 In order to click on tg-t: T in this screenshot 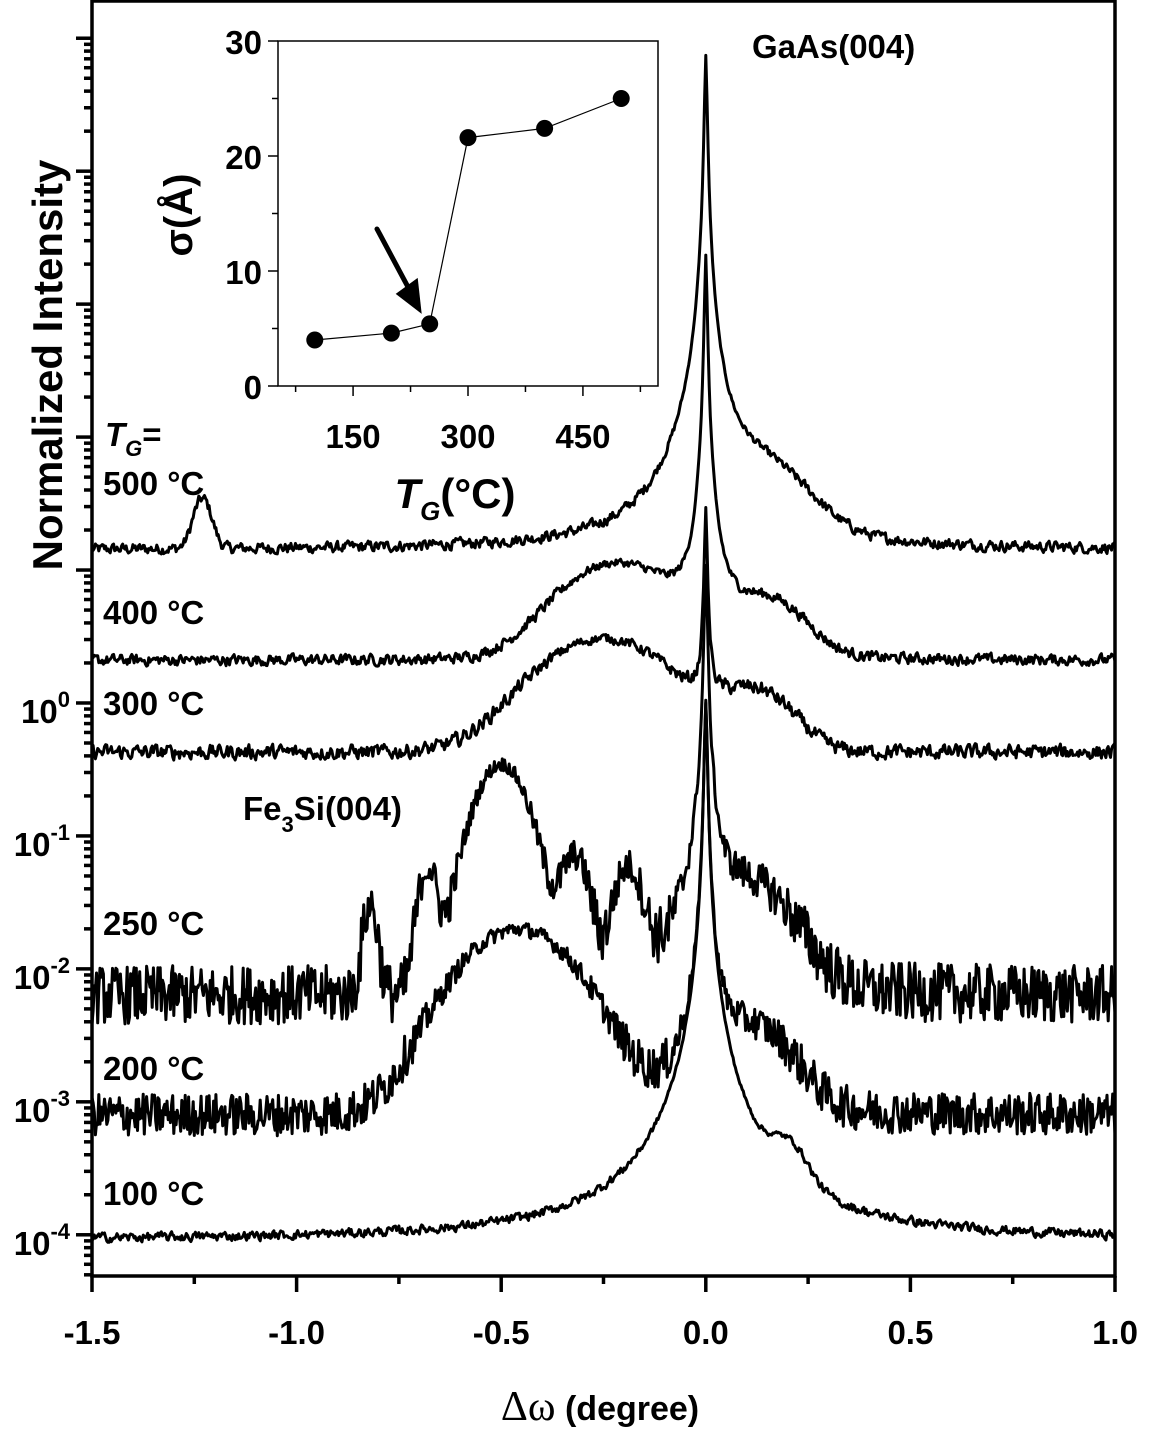, I will do `click(116, 434)`.